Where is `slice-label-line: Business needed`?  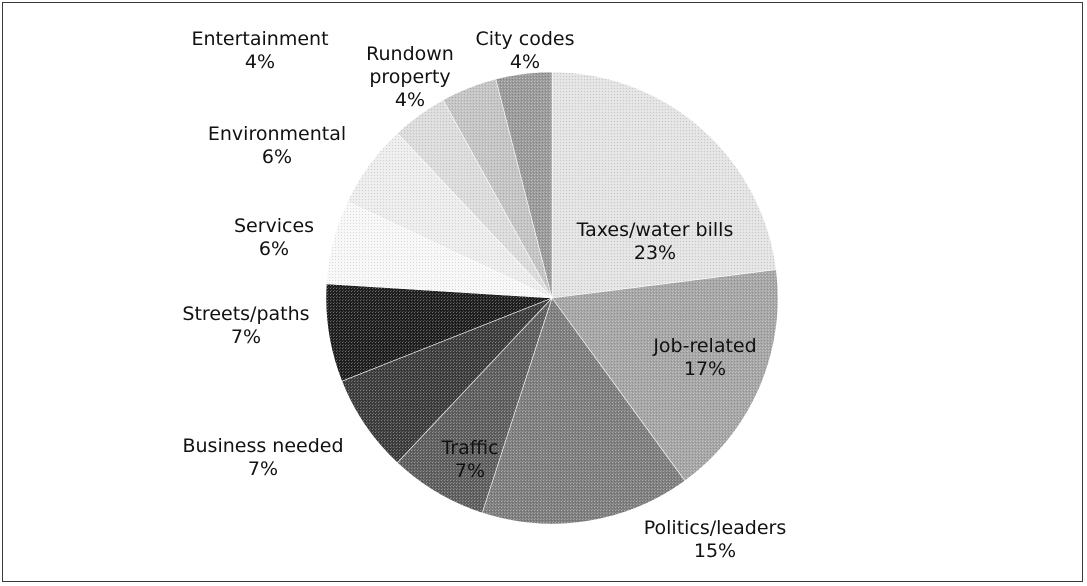 slice-label-line: Business needed is located at coordinates (262, 446).